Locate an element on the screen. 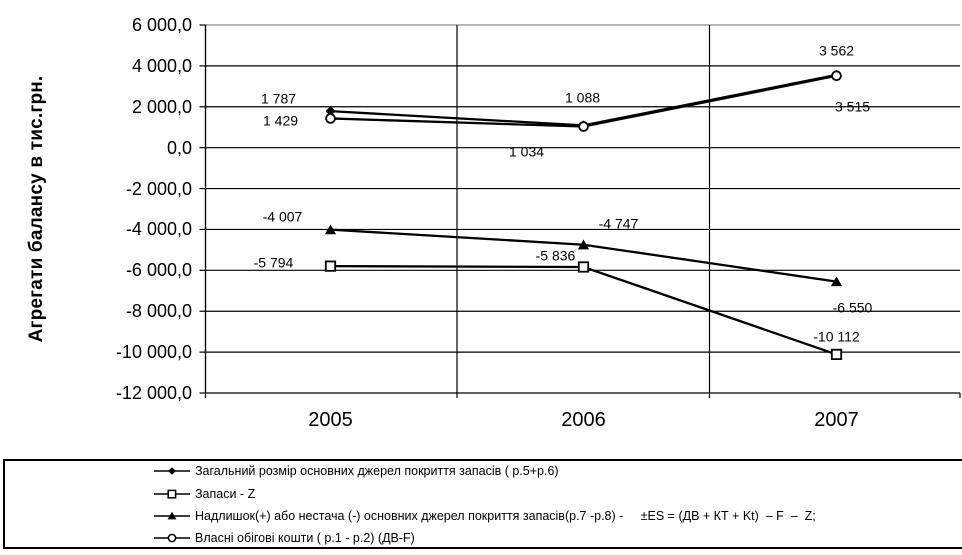  data-label: 1 034 is located at coordinates (526, 151).